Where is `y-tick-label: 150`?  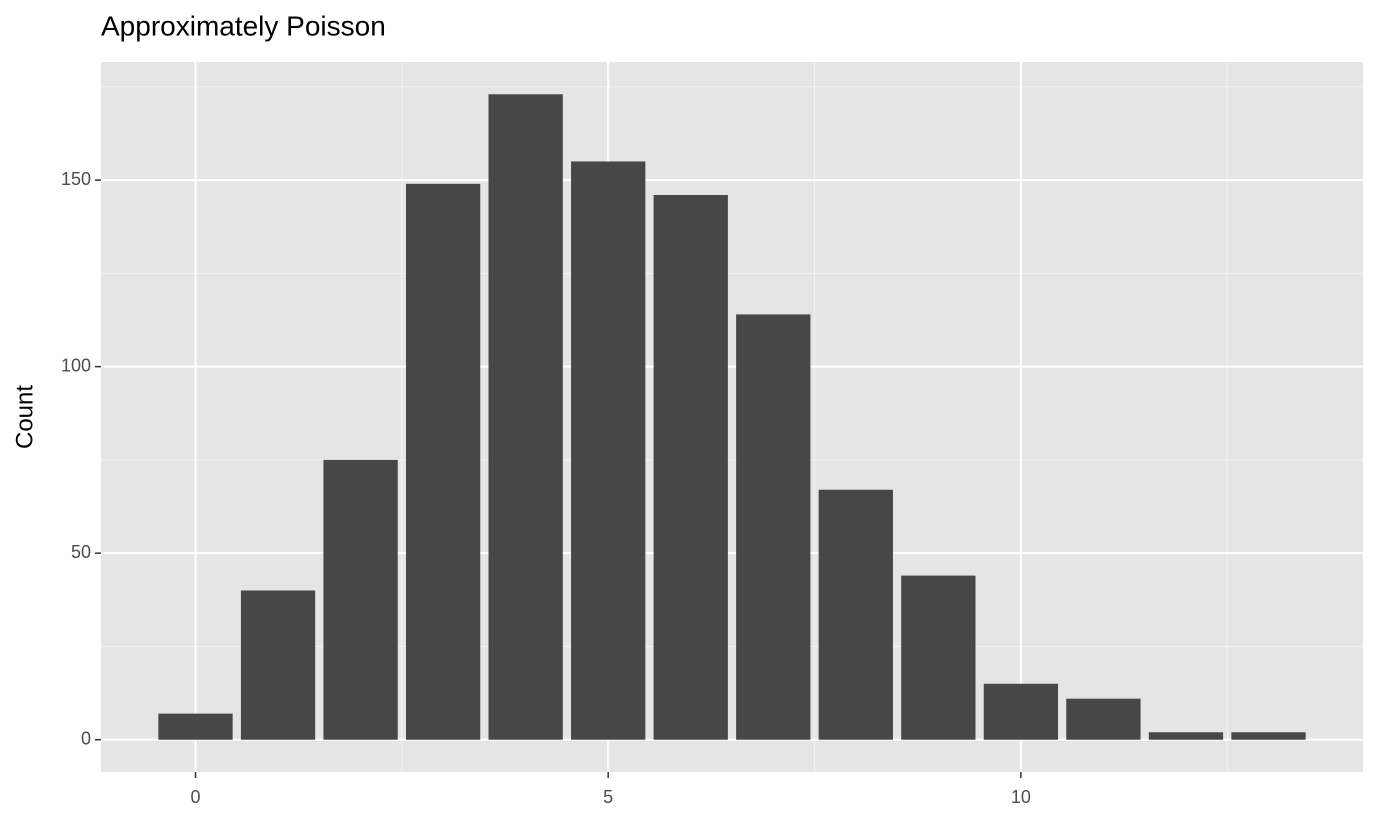 y-tick-label: 150 is located at coordinates (76, 179).